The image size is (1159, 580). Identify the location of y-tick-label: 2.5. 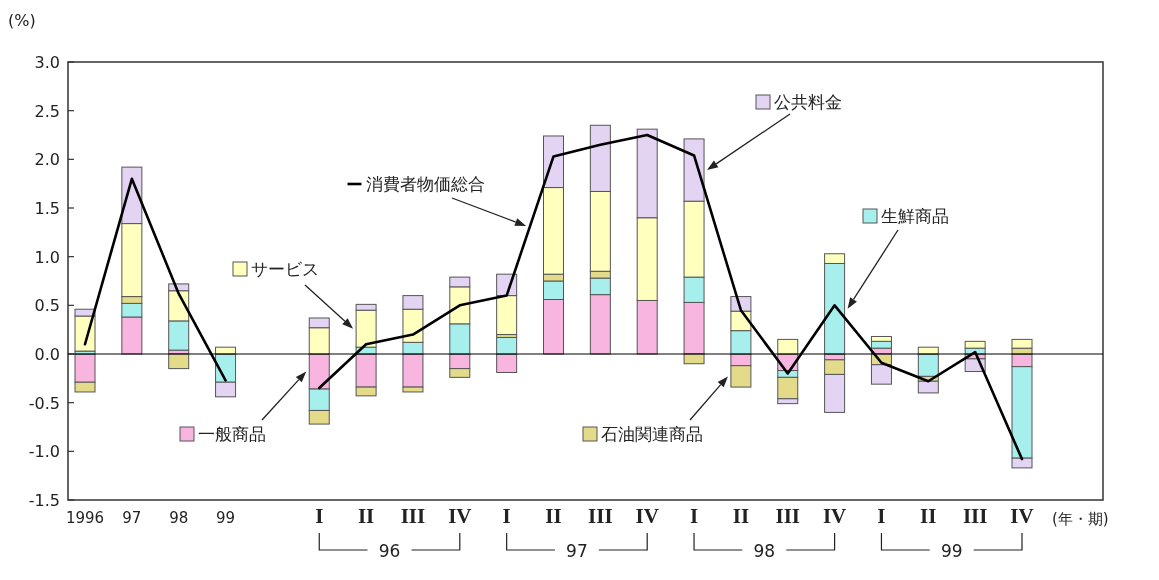
(47, 111).